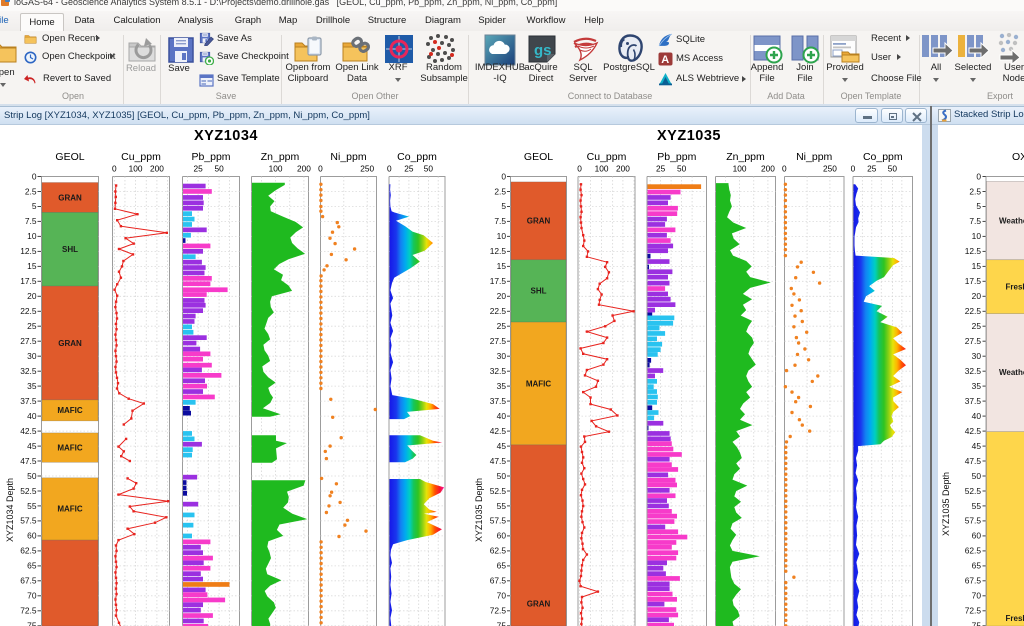  Describe the element at coordinates (69, 157) in the screenshot. I see `svg-text: GEOL` at that location.